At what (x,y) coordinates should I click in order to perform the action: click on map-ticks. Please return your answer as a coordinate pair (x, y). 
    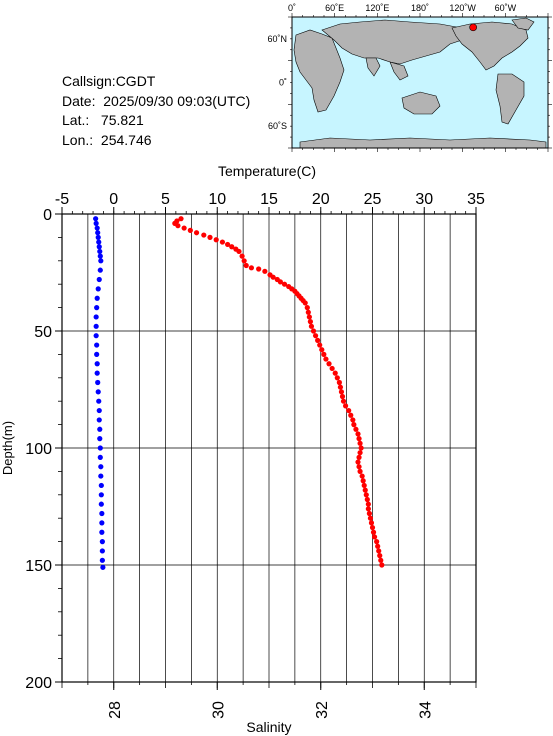
    Looking at the image, I should click on (420, 82).